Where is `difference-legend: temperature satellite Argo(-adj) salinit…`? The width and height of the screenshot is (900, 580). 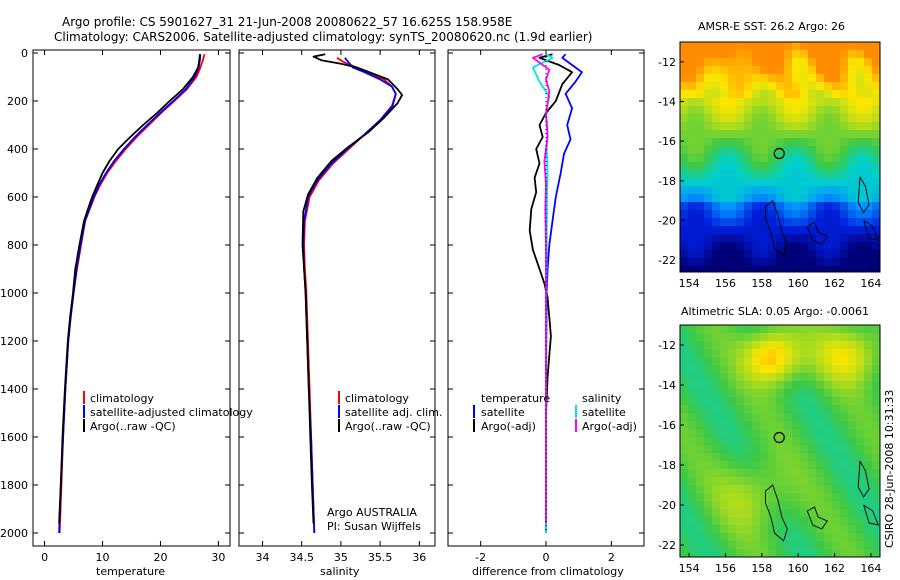
difference-legend: temperature satellite Argo(-adj) salinit… is located at coordinates (555, 412).